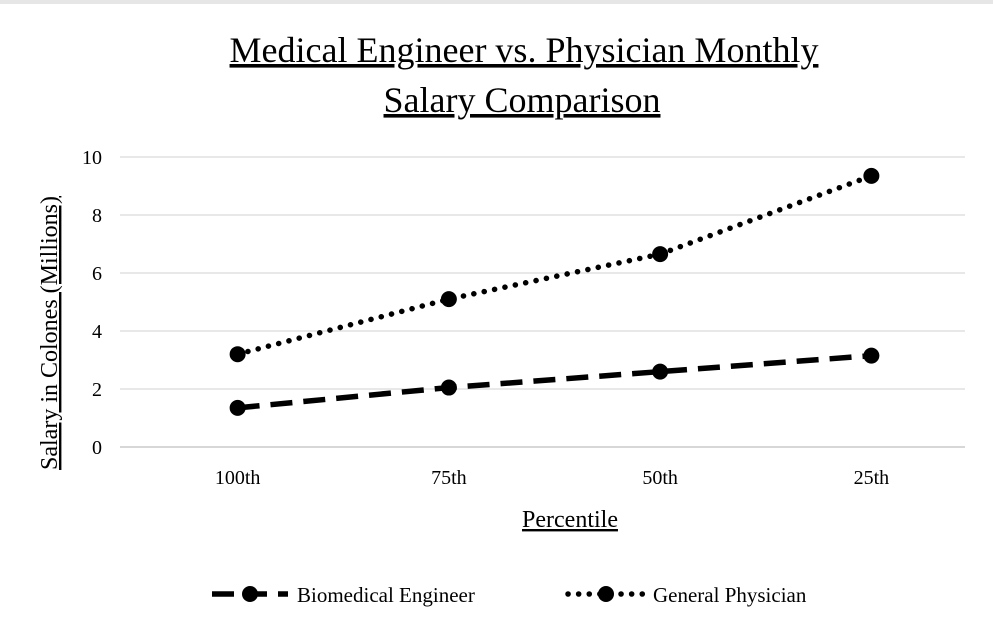 Image resolution: width=993 pixels, height=620 pixels. I want to click on y-tick-label: 0, so click(97, 448).